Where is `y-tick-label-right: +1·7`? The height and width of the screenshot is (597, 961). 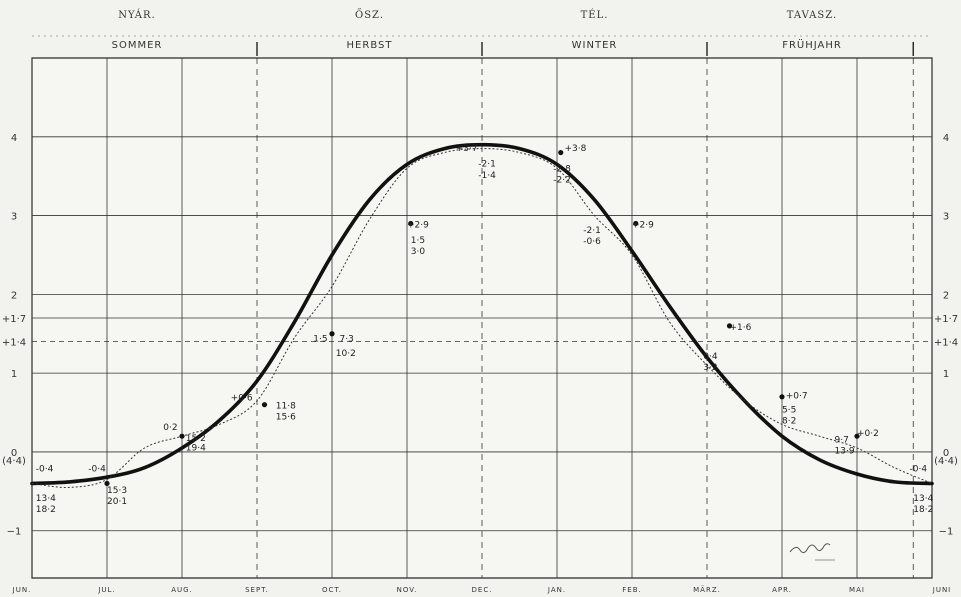 y-tick-label-right: +1·7 is located at coordinates (946, 319).